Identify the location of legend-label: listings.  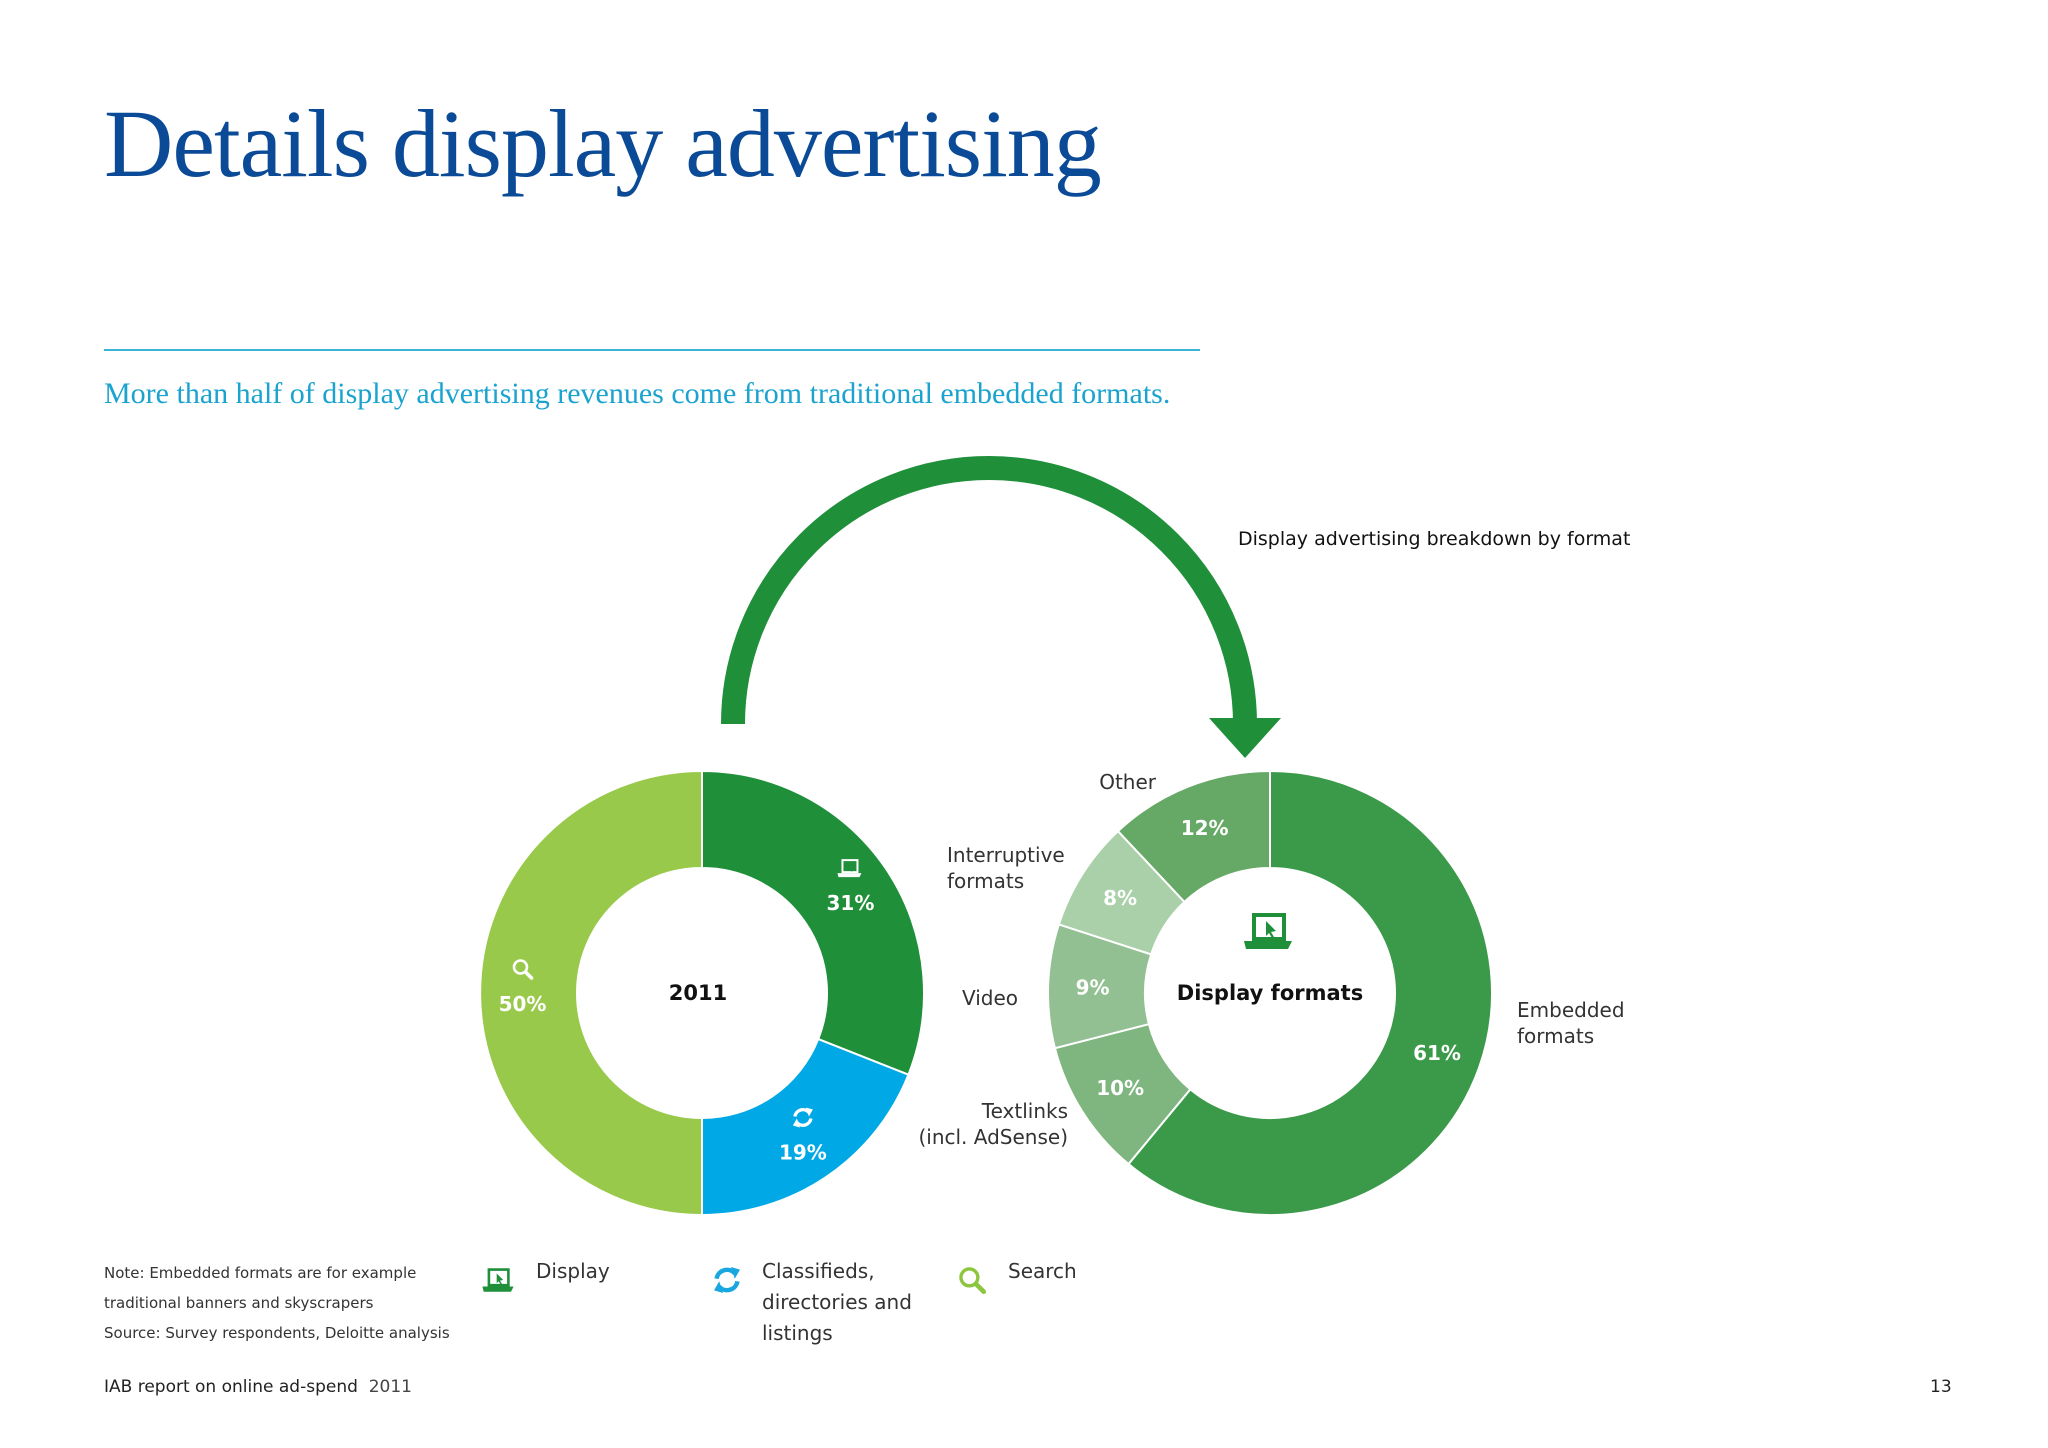
(797, 1333).